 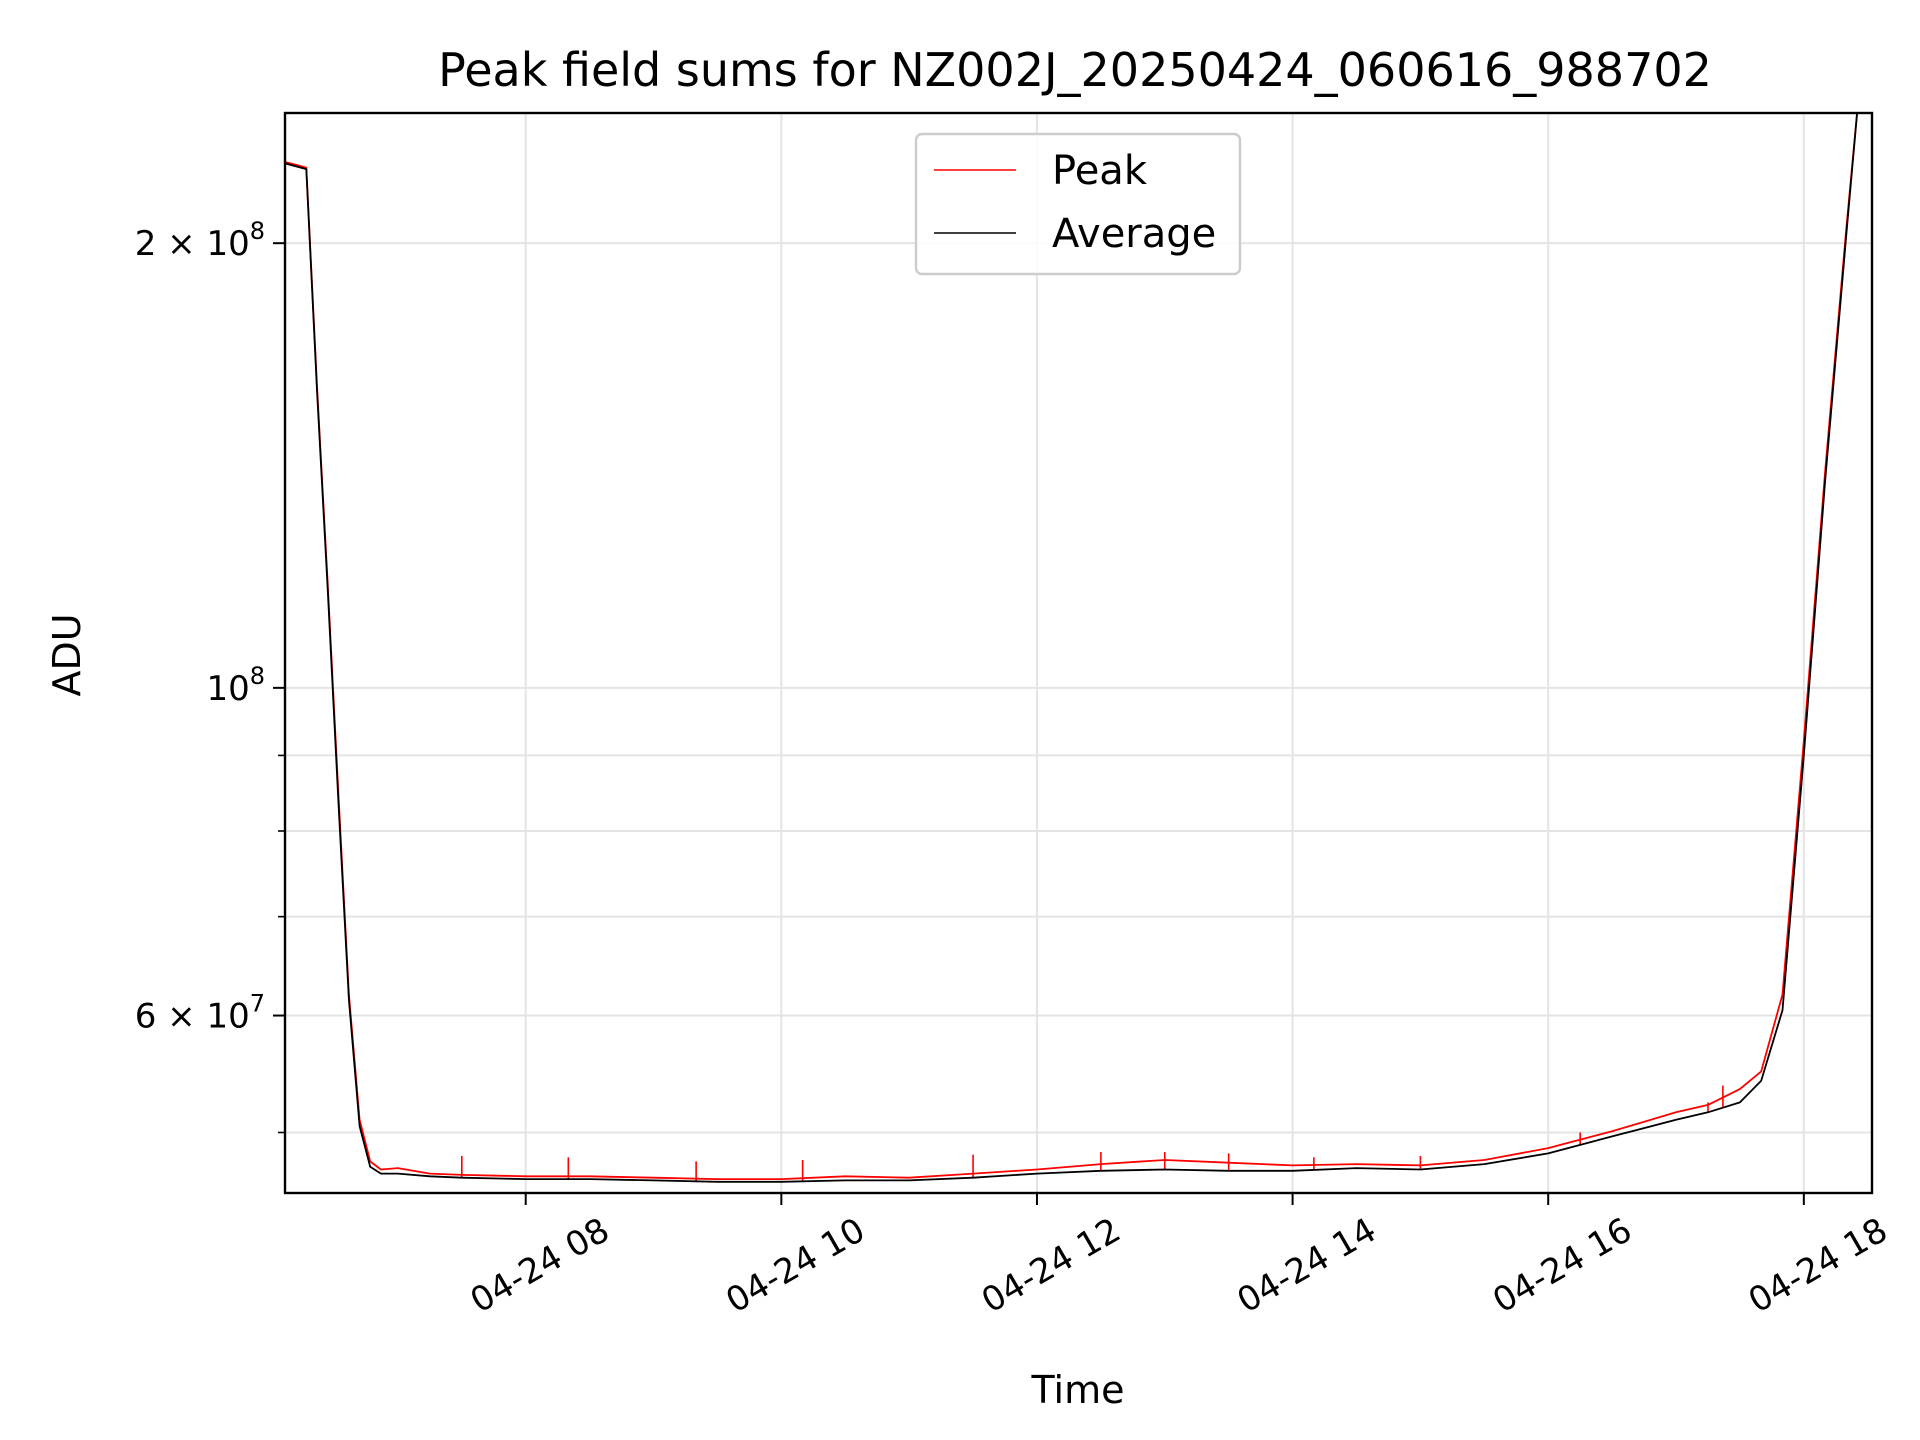 I want to click on x-axis-label: Time, so click(x=1078, y=1390).